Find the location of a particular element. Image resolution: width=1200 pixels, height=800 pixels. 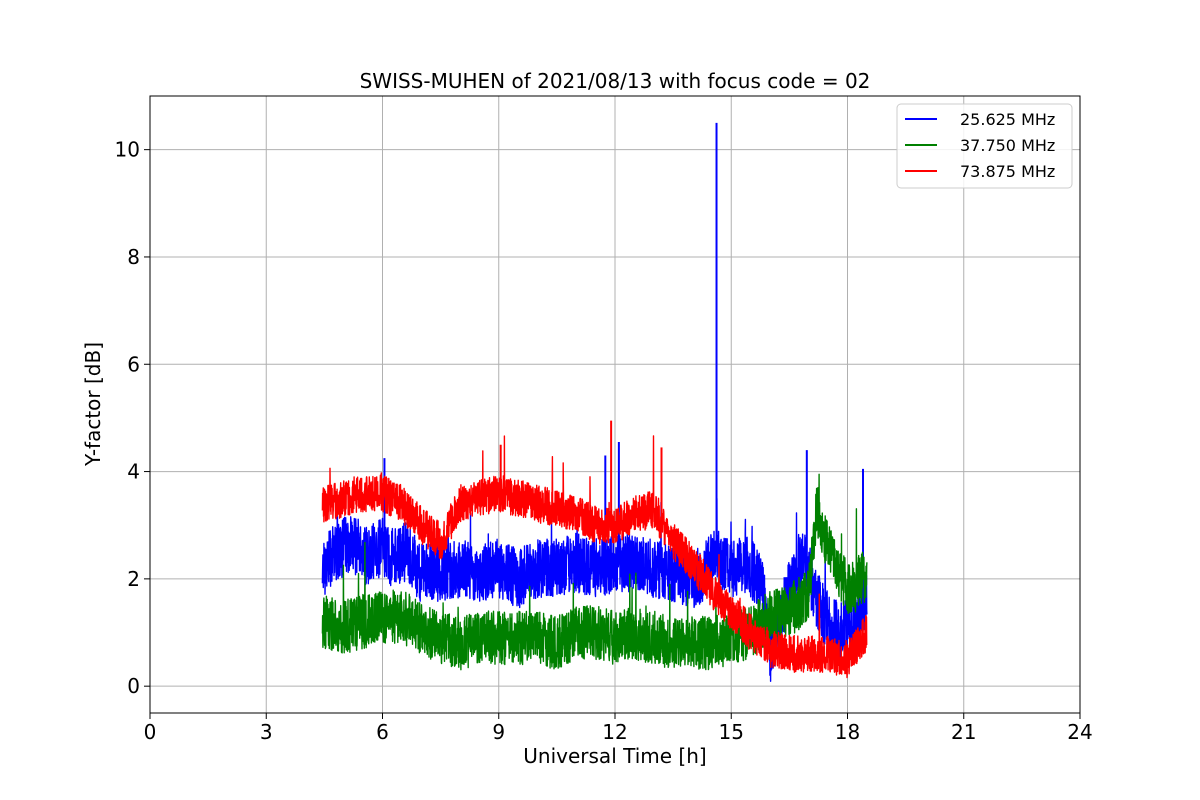

y-tick-label: 4 is located at coordinates (133, 472).